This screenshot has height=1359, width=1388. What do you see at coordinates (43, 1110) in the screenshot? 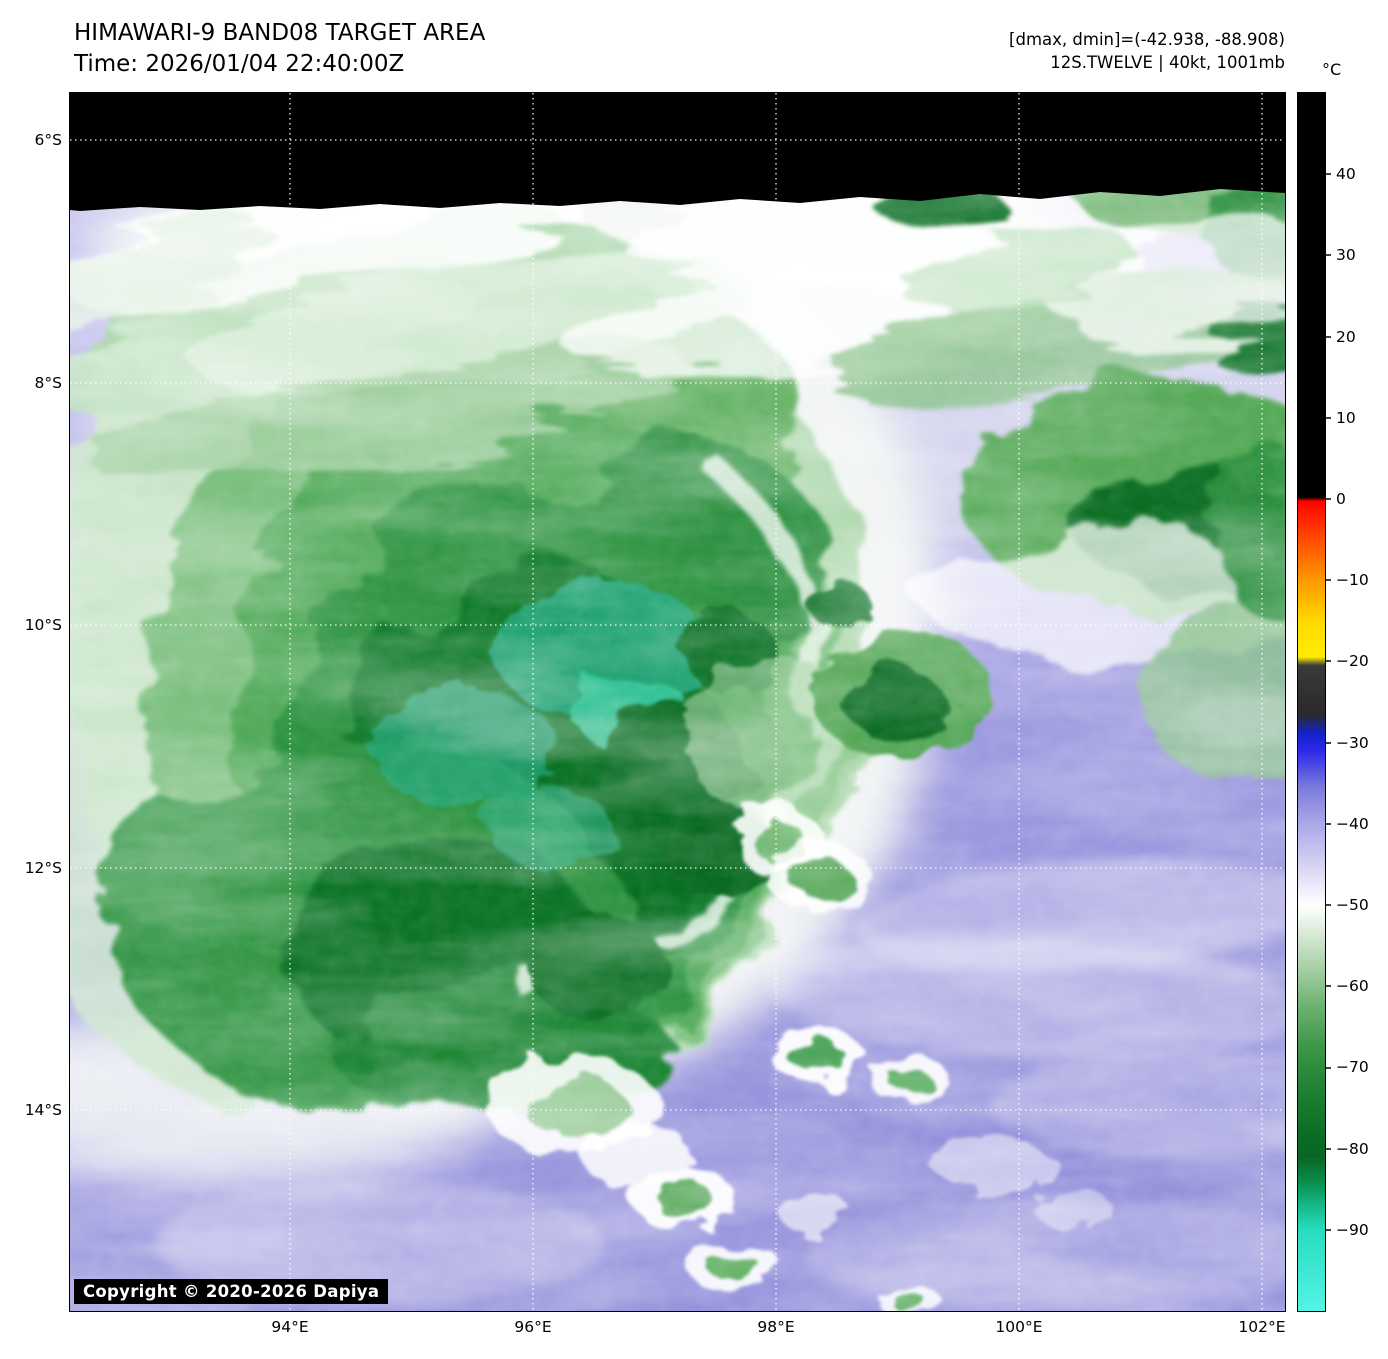
I see `lat-tick-14s: 14°S` at bounding box center [43, 1110].